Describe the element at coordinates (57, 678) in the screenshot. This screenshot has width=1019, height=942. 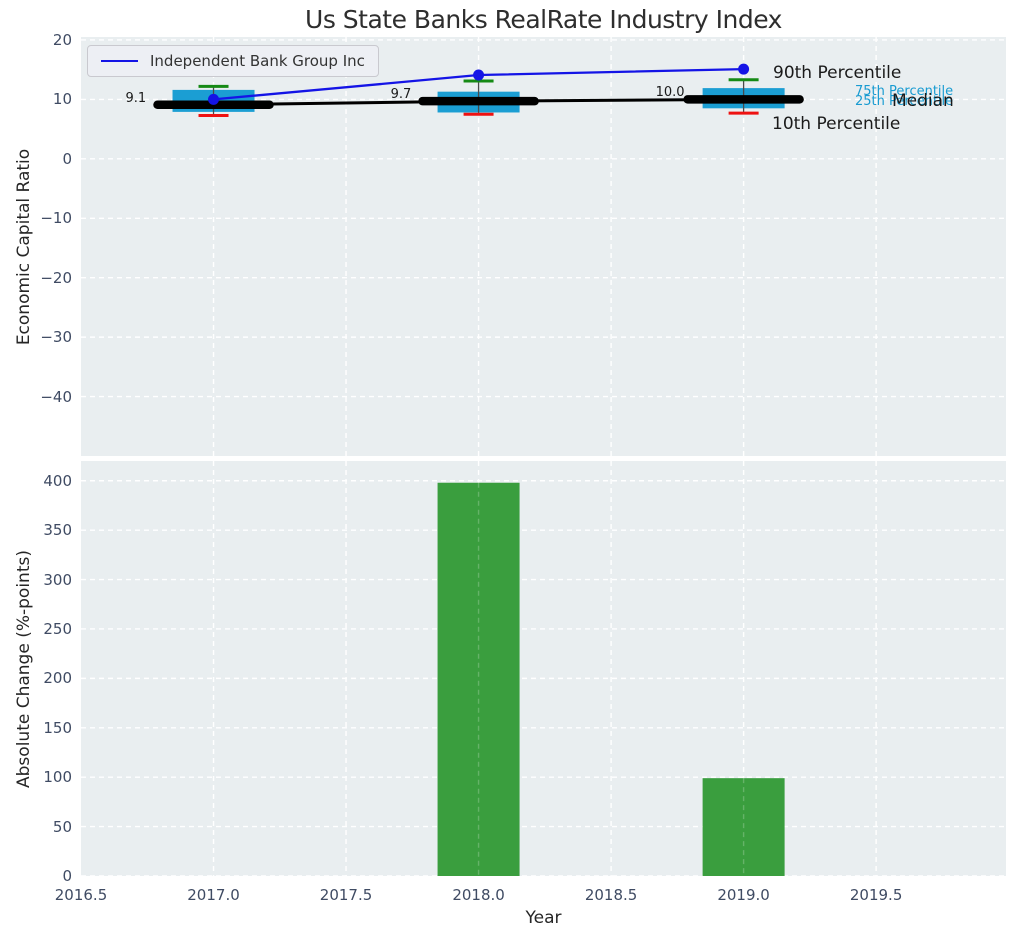
I see `y-tick-label: 200` at that location.